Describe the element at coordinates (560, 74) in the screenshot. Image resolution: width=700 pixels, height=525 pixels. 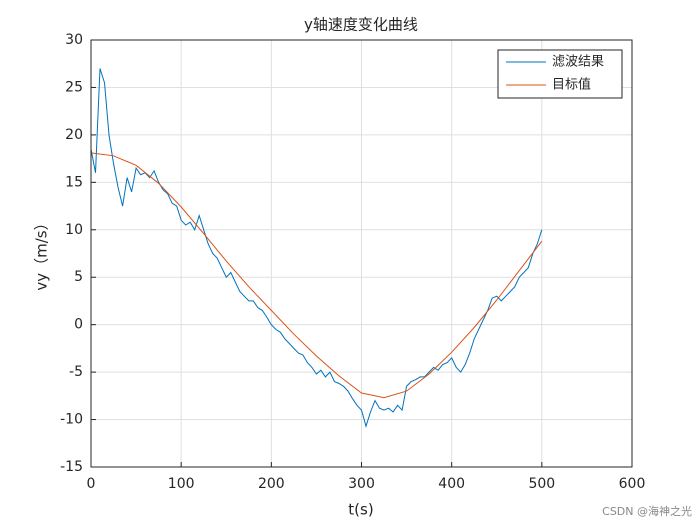
I see `legend-box` at that location.